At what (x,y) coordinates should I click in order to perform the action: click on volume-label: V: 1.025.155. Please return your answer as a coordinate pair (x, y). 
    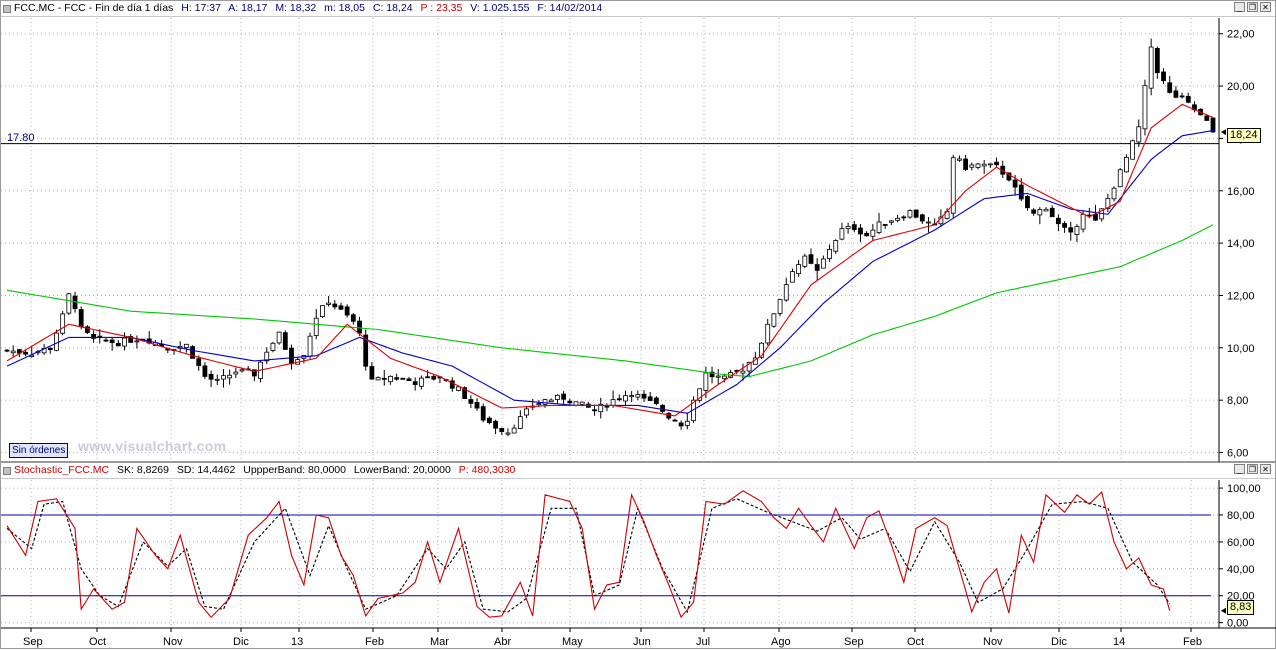
    Looking at the image, I should click on (500, 8).